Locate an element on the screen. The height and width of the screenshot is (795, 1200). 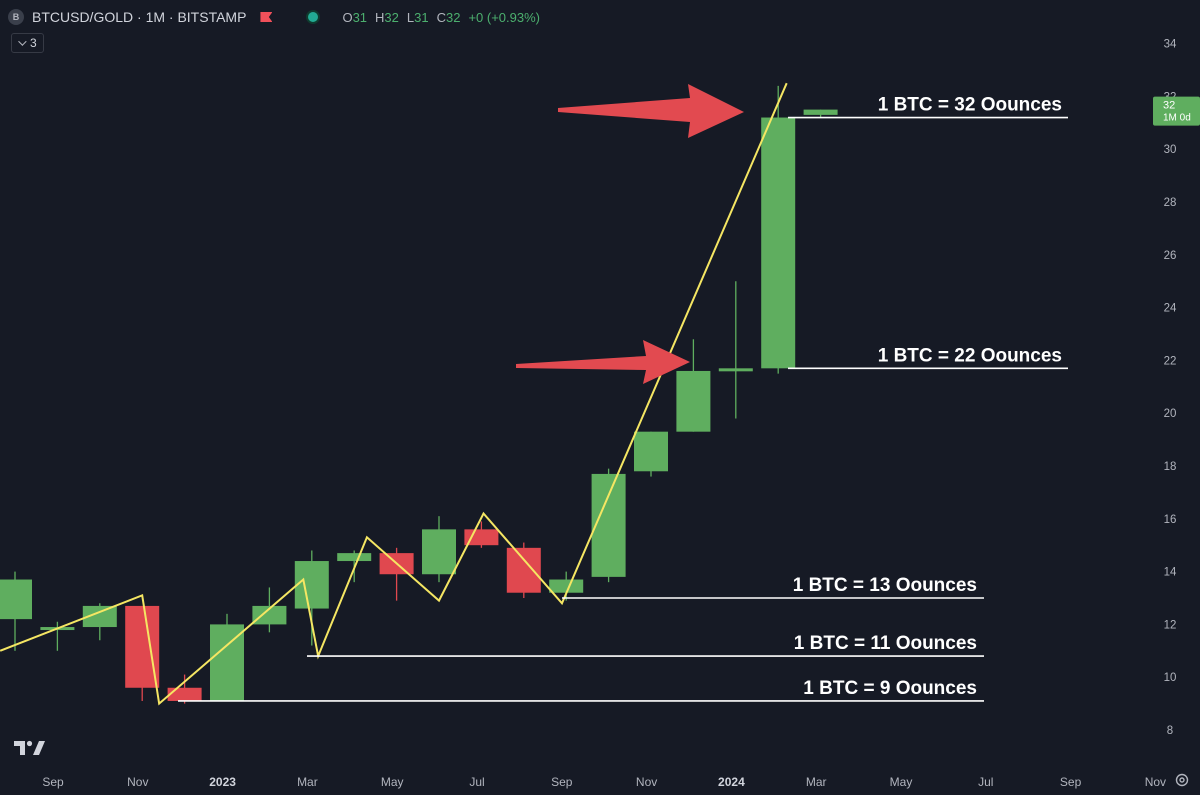
y-tick-label: 20 is located at coordinates (1170, 414).